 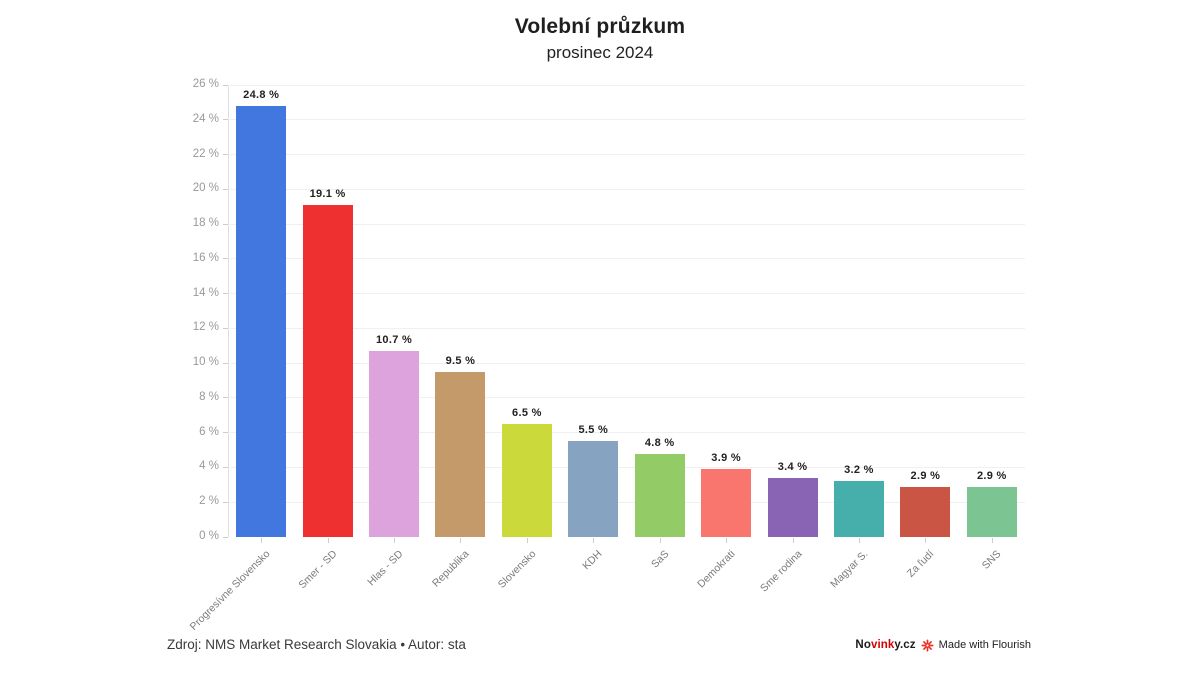 I want to click on y-tick-label: 10 %, so click(x=205, y=362).